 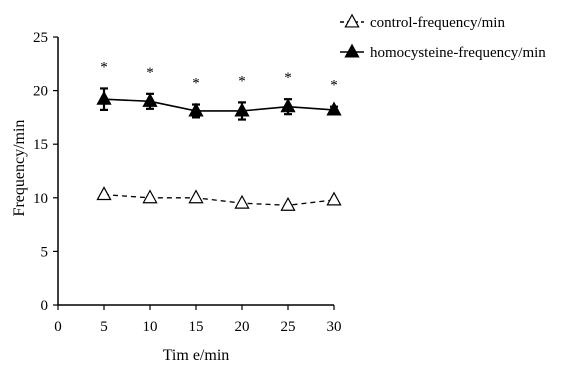 What do you see at coordinates (19, 168) in the screenshot?
I see `y-axis-title: Frequency/min` at bounding box center [19, 168].